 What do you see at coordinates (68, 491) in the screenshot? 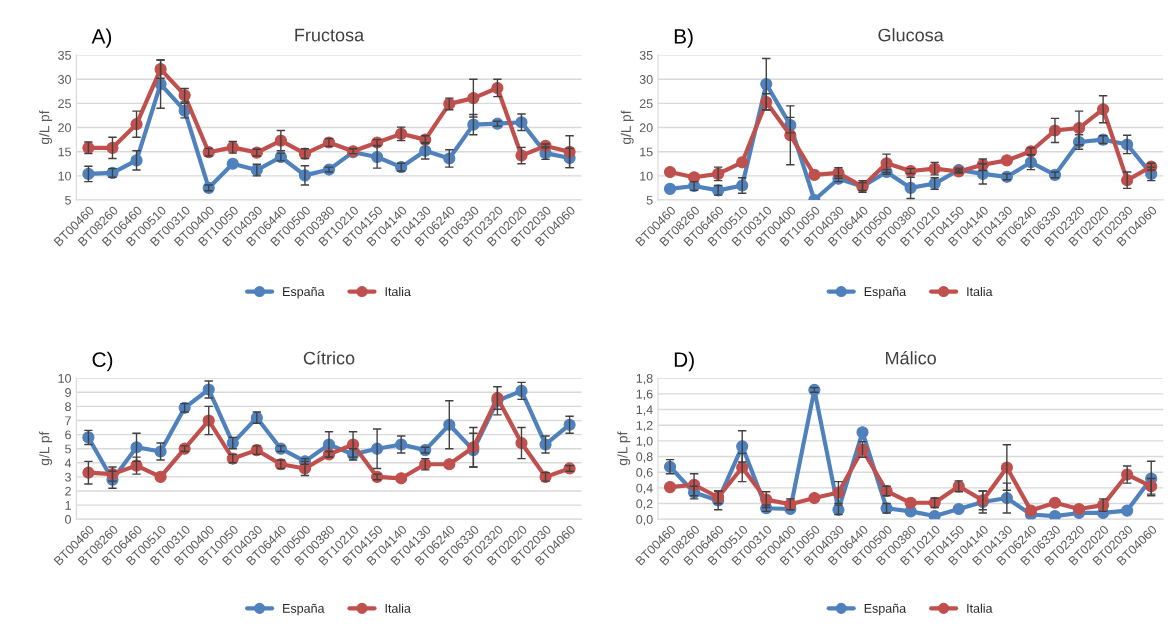
I see `y-tick-label: 2` at bounding box center [68, 491].